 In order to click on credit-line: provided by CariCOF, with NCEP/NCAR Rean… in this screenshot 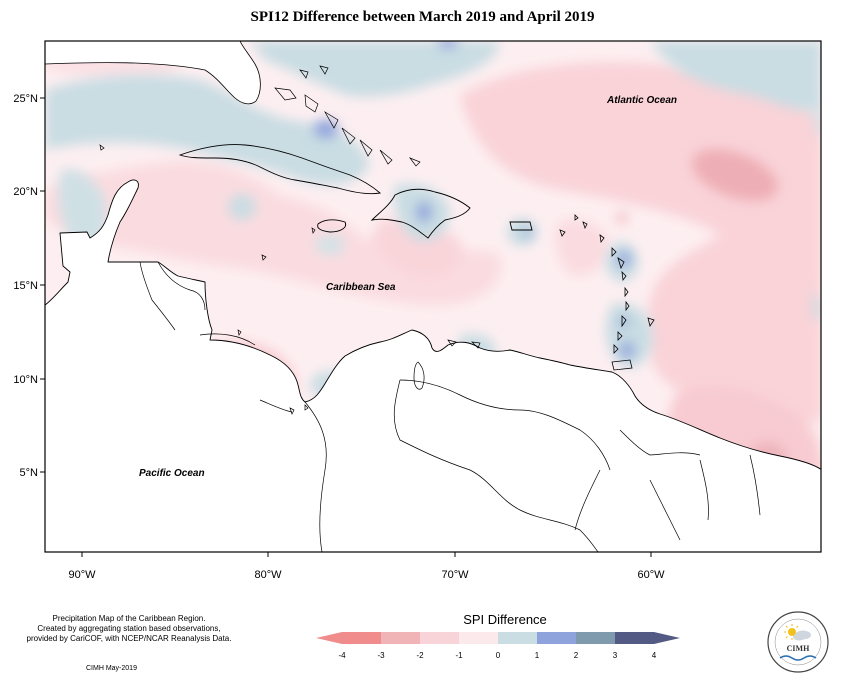, I will do `click(129, 638)`.